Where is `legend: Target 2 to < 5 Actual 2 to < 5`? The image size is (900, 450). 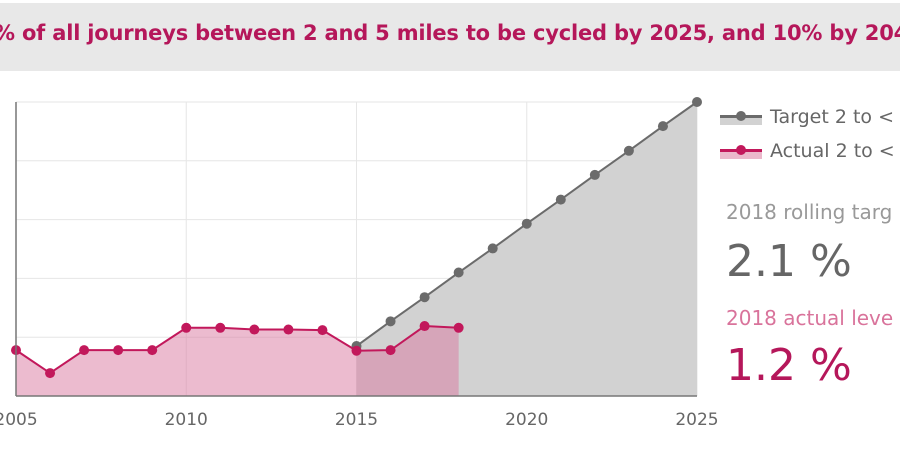 legend: Target 2 to < 5 Actual 2 to < 5 is located at coordinates (810, 134).